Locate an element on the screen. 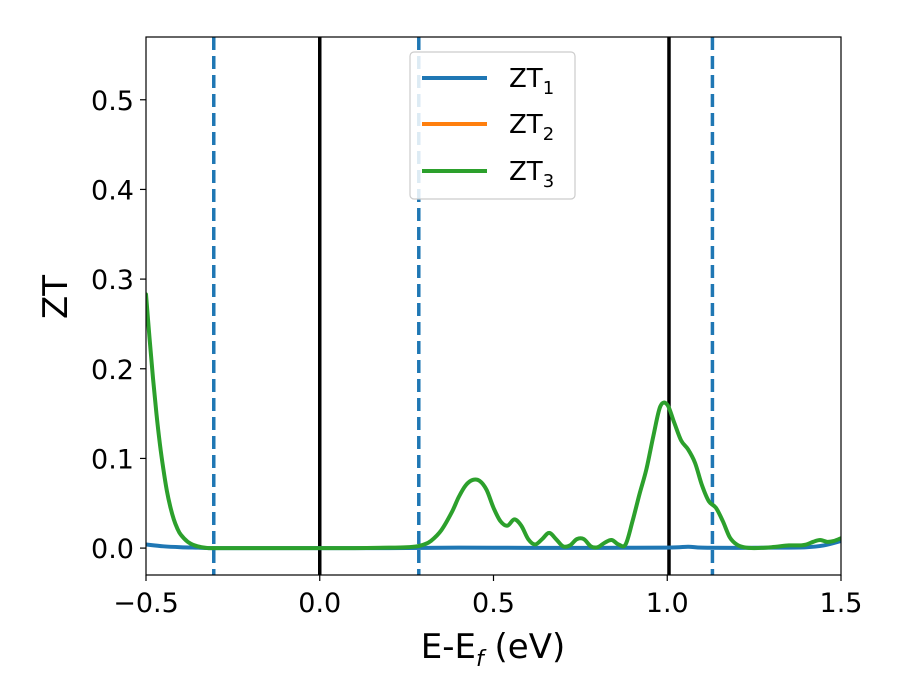  x-tick-label-3: 1.0 is located at coordinates (667, 603).